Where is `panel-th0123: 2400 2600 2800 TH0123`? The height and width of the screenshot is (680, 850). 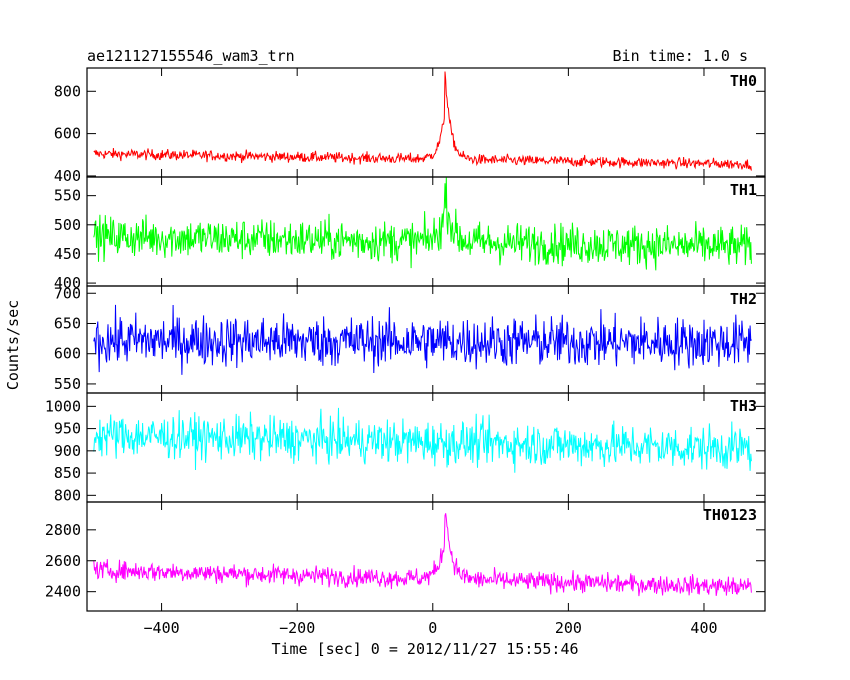 panel-th0123: 2400 2600 2800 TH0123 is located at coordinates (405, 556).